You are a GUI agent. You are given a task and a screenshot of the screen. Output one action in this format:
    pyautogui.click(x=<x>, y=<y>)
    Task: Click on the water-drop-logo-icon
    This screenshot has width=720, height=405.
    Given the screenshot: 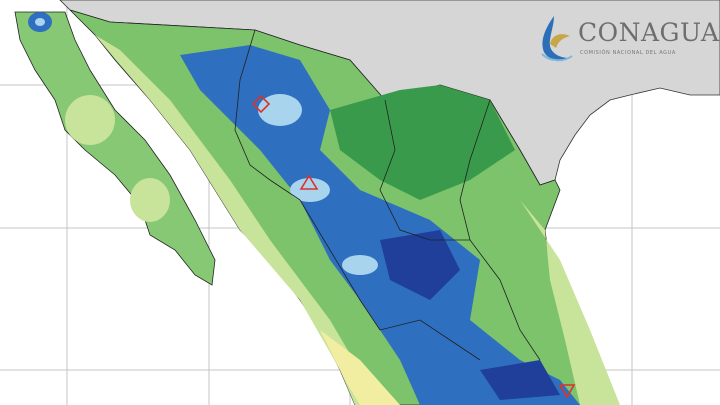 What is the action you would take?
    pyautogui.click(x=557, y=39)
    